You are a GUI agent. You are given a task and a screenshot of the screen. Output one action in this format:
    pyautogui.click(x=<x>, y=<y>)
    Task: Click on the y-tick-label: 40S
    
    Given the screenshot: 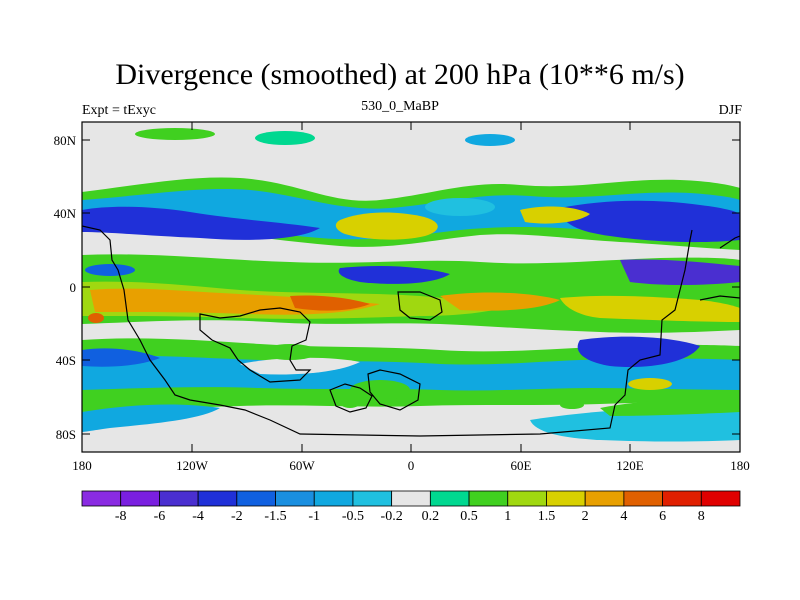 What is the action you would take?
    pyautogui.click(x=65, y=360)
    